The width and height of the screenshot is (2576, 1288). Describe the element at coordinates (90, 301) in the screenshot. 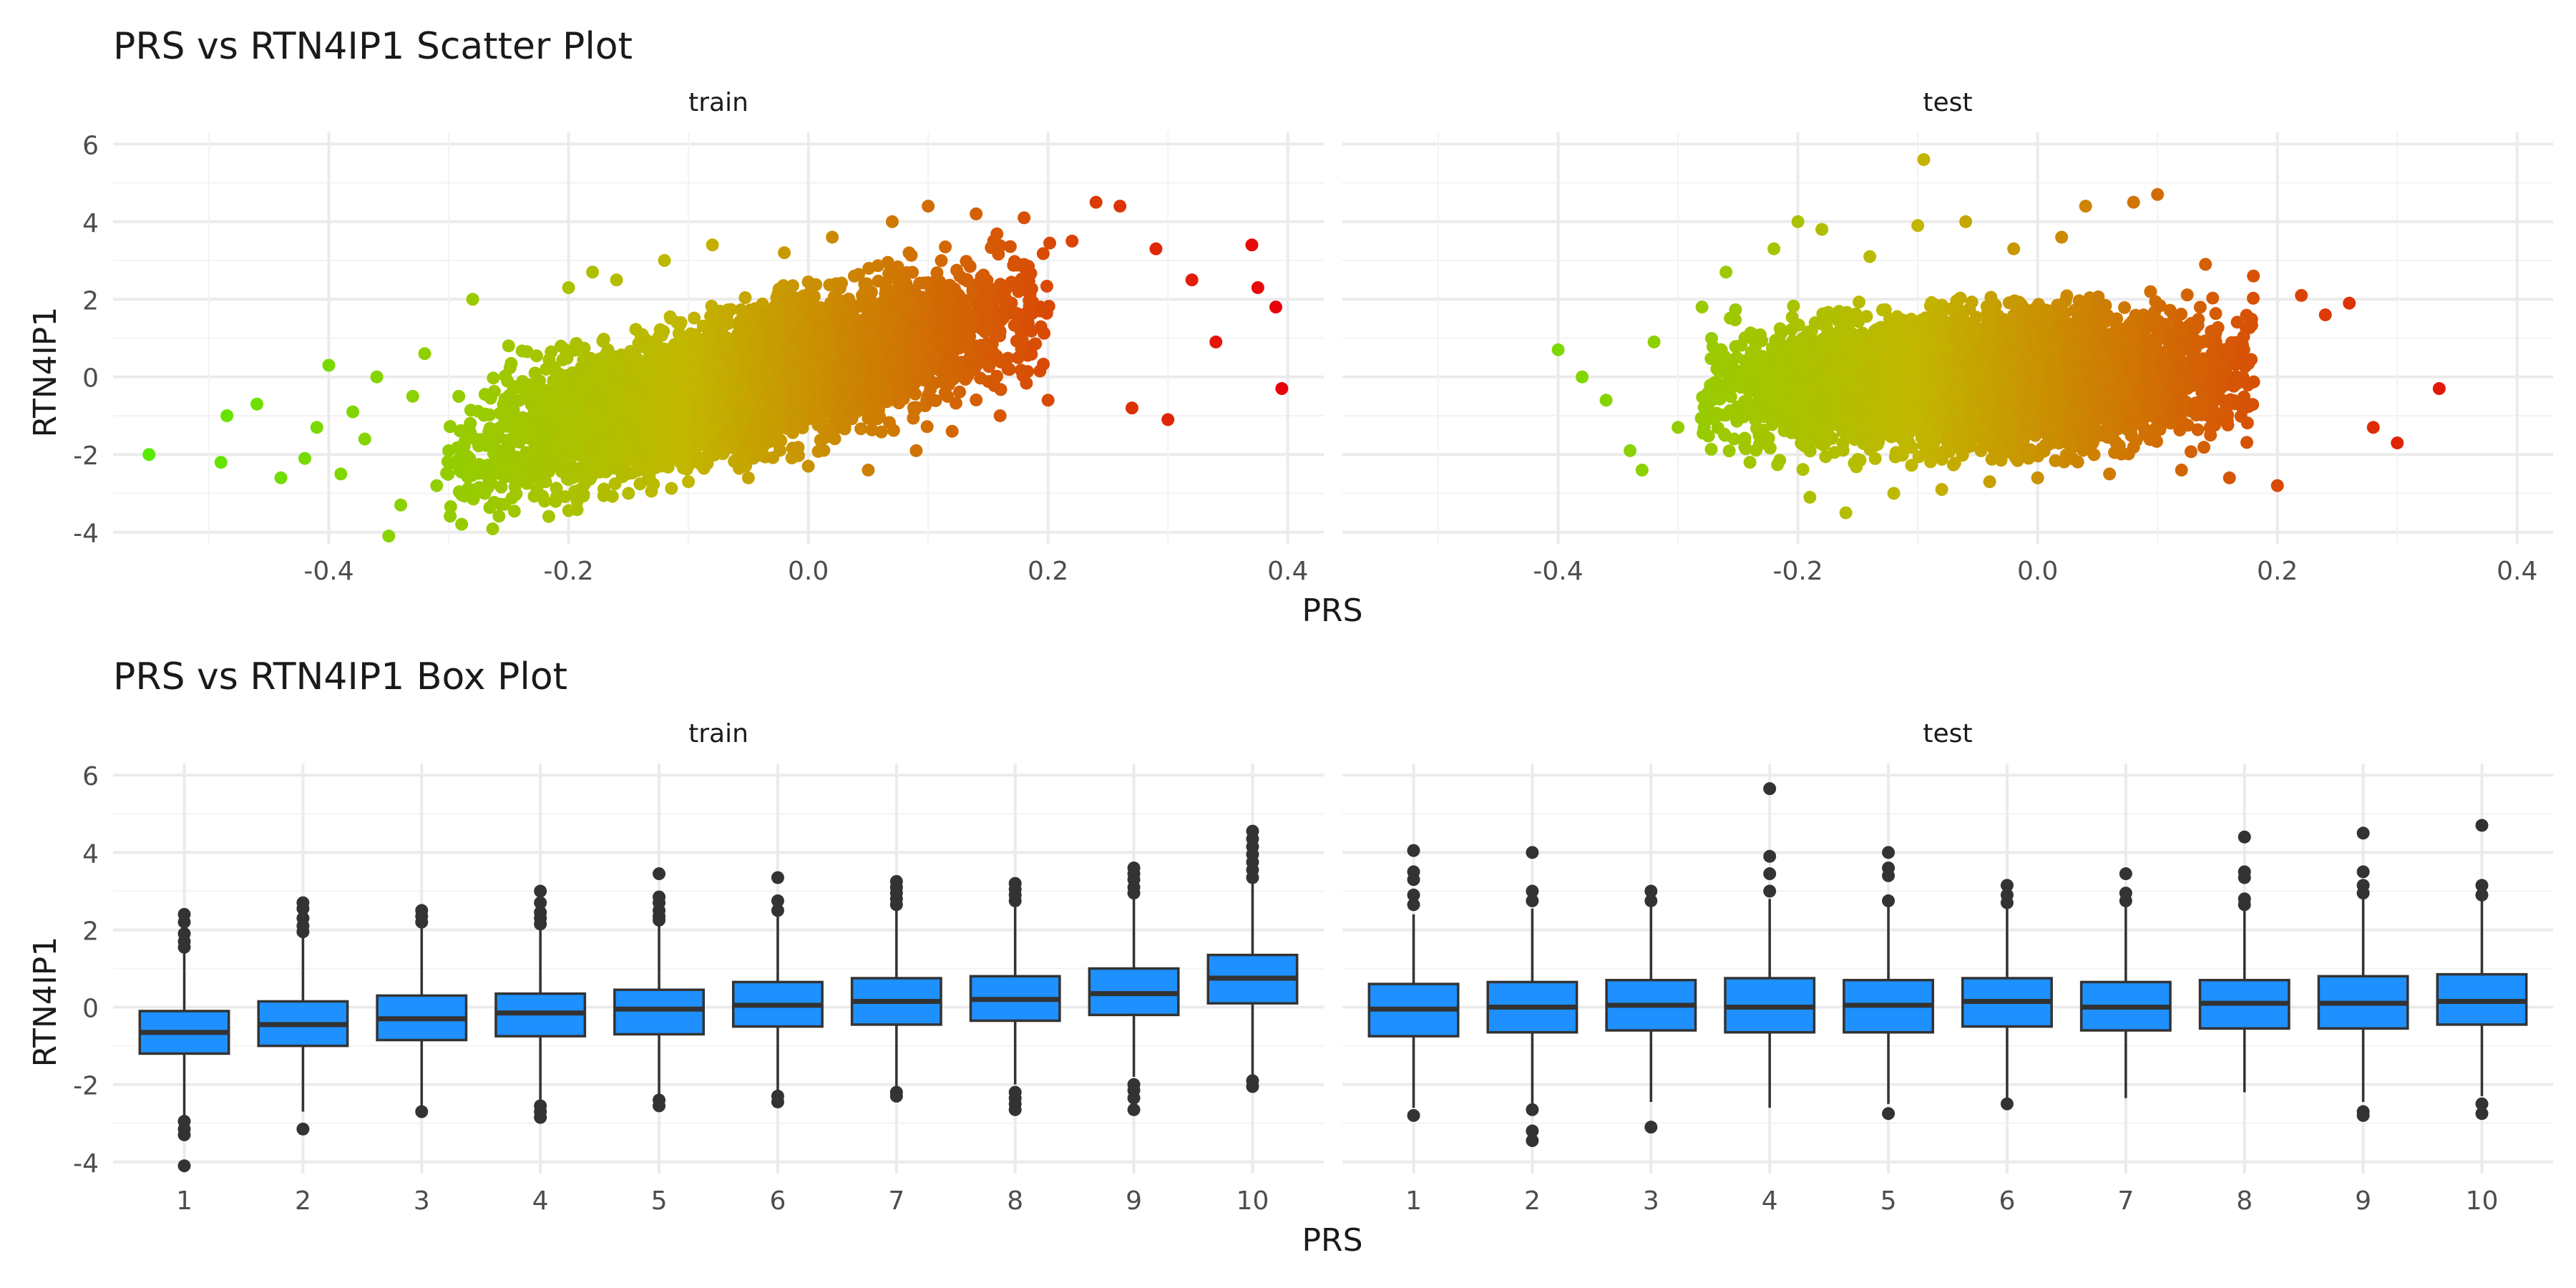

I see `scatter-y-tick-label: 2` at that location.